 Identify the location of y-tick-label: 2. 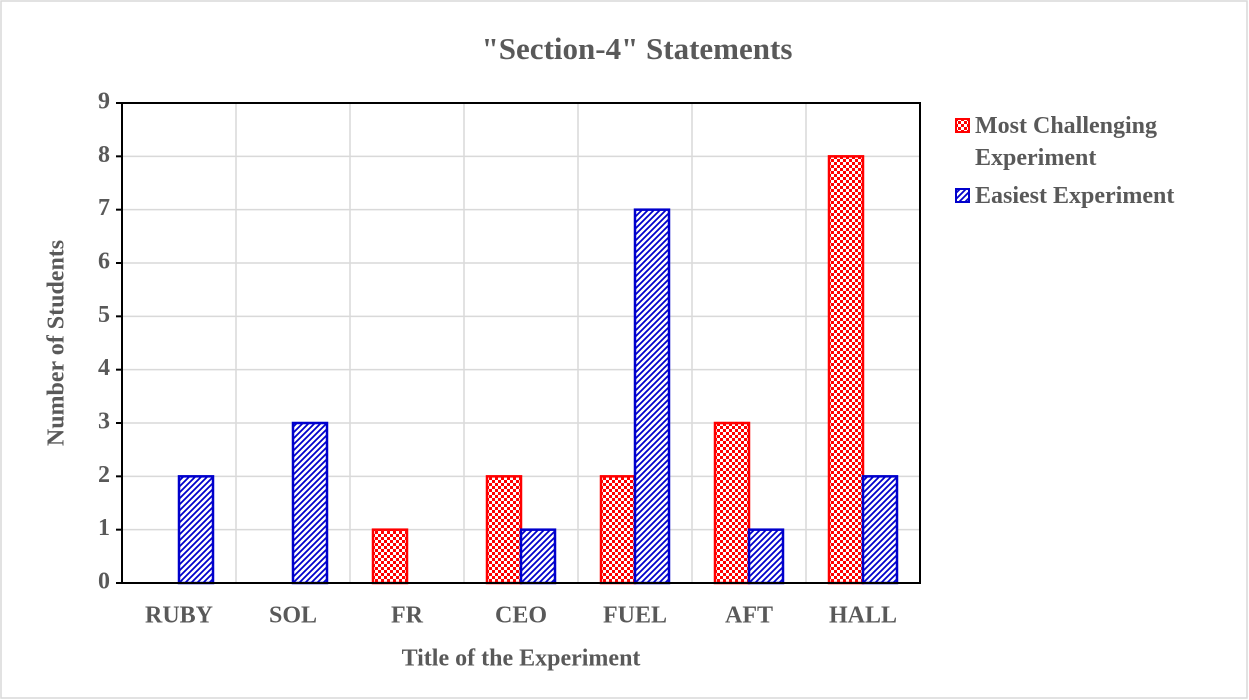
(104, 475).